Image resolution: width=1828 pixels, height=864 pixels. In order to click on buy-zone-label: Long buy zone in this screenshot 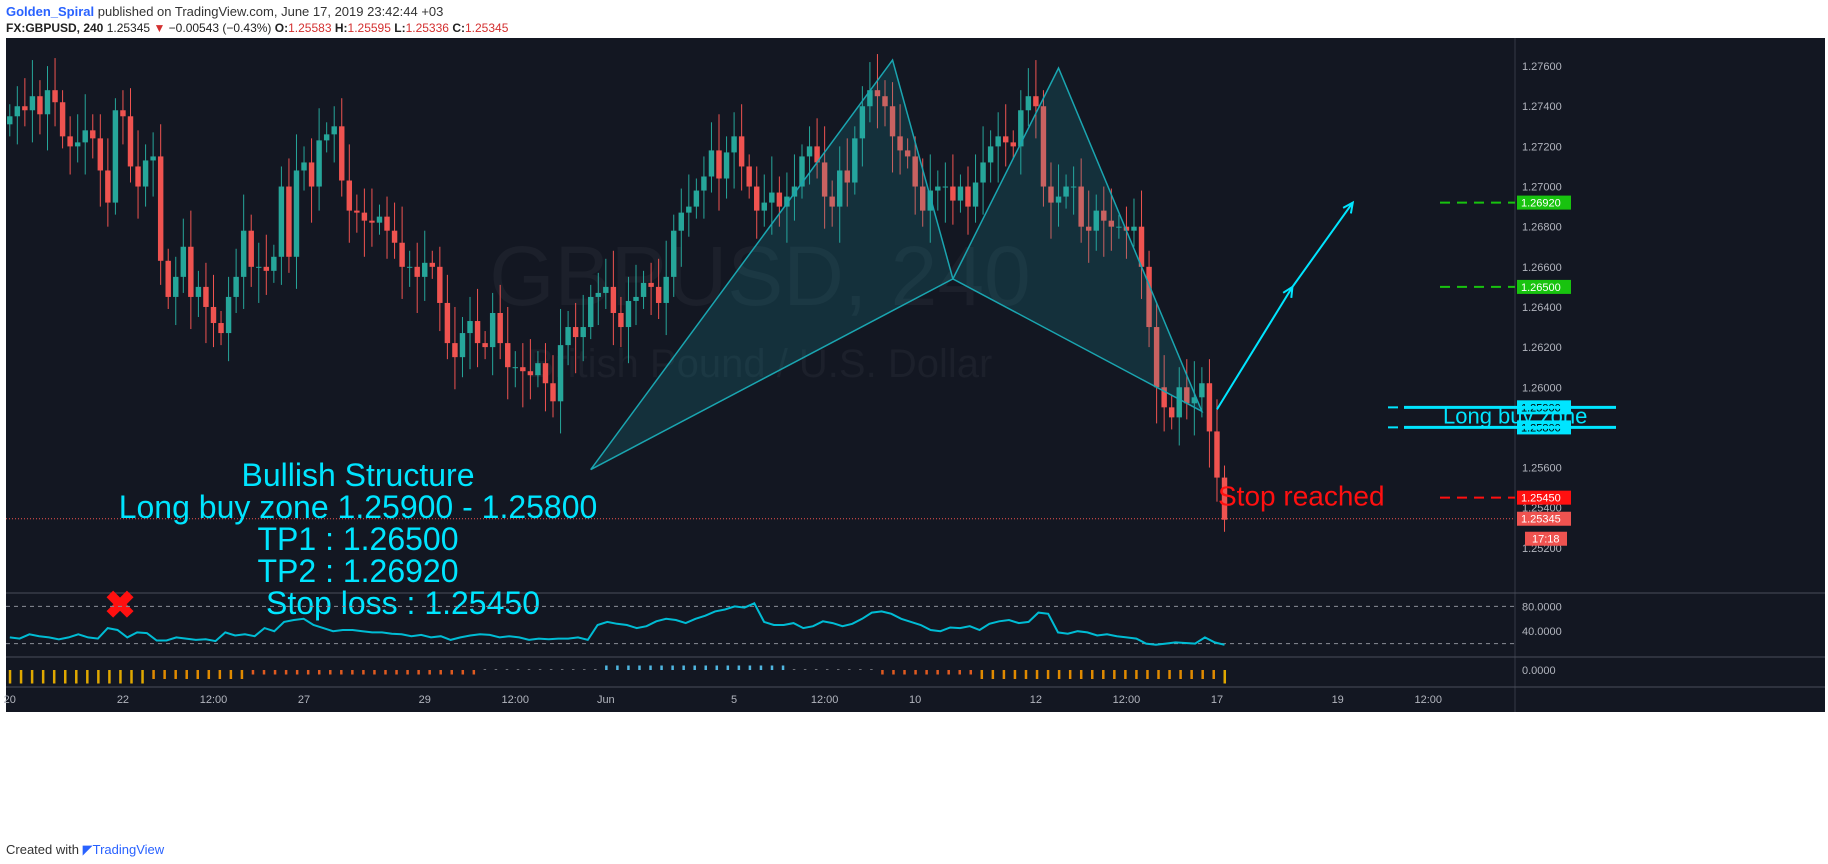, I will do `click(1515, 415)`.